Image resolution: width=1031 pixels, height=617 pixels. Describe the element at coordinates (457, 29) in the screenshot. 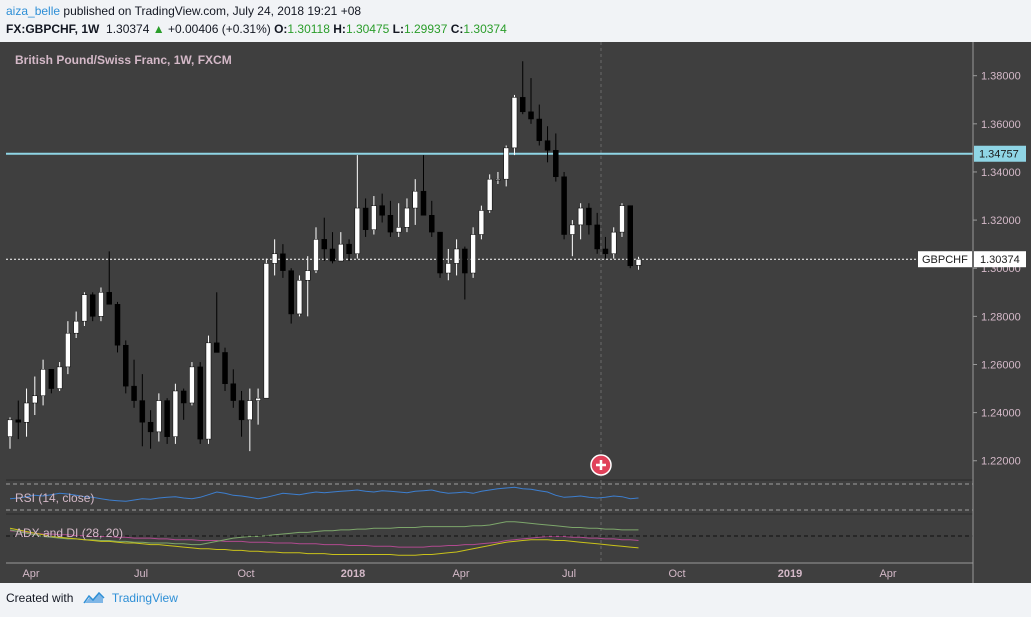

I see `close-label: C:` at that location.